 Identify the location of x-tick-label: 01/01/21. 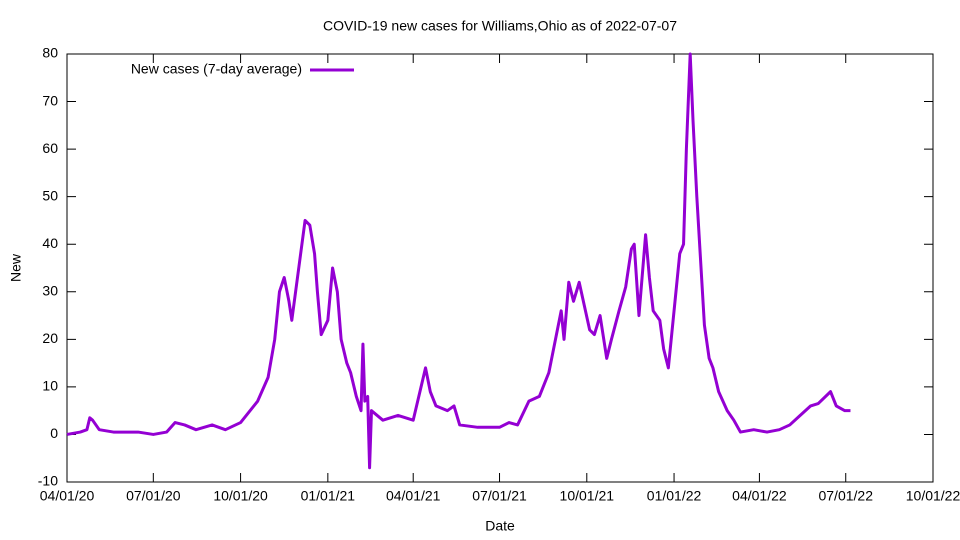
(328, 496).